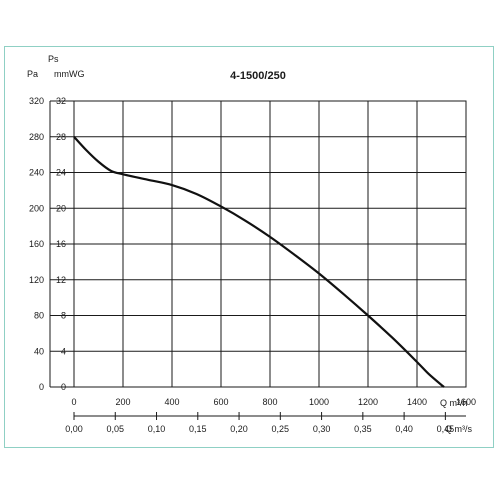 The width and height of the screenshot is (500, 500). Describe the element at coordinates (319, 402) in the screenshot. I see `x-tick-label: 1000` at that location.